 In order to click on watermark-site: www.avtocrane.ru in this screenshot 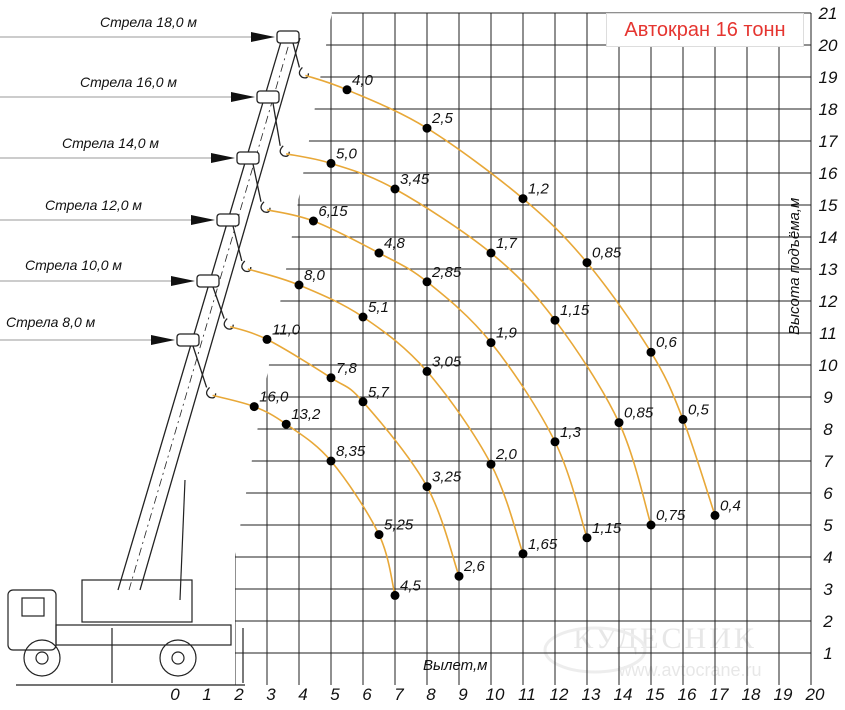, I will do `click(689, 670)`.